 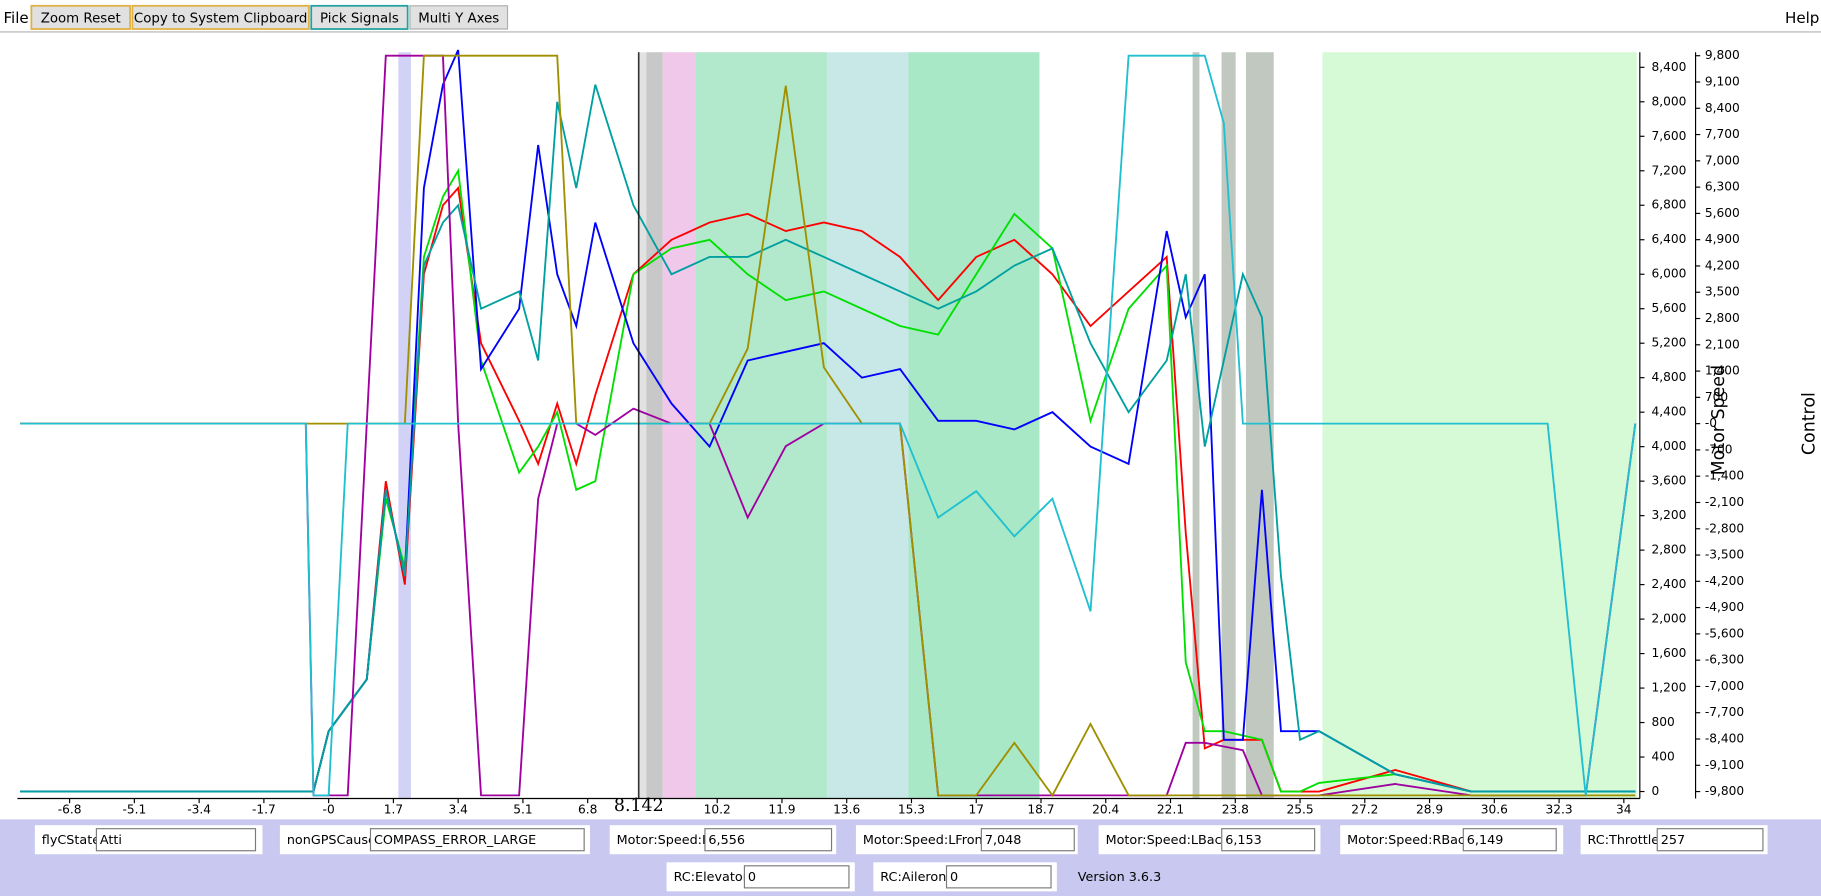 I want to click on y-tick-label: 8,400, so click(x=1668, y=67).